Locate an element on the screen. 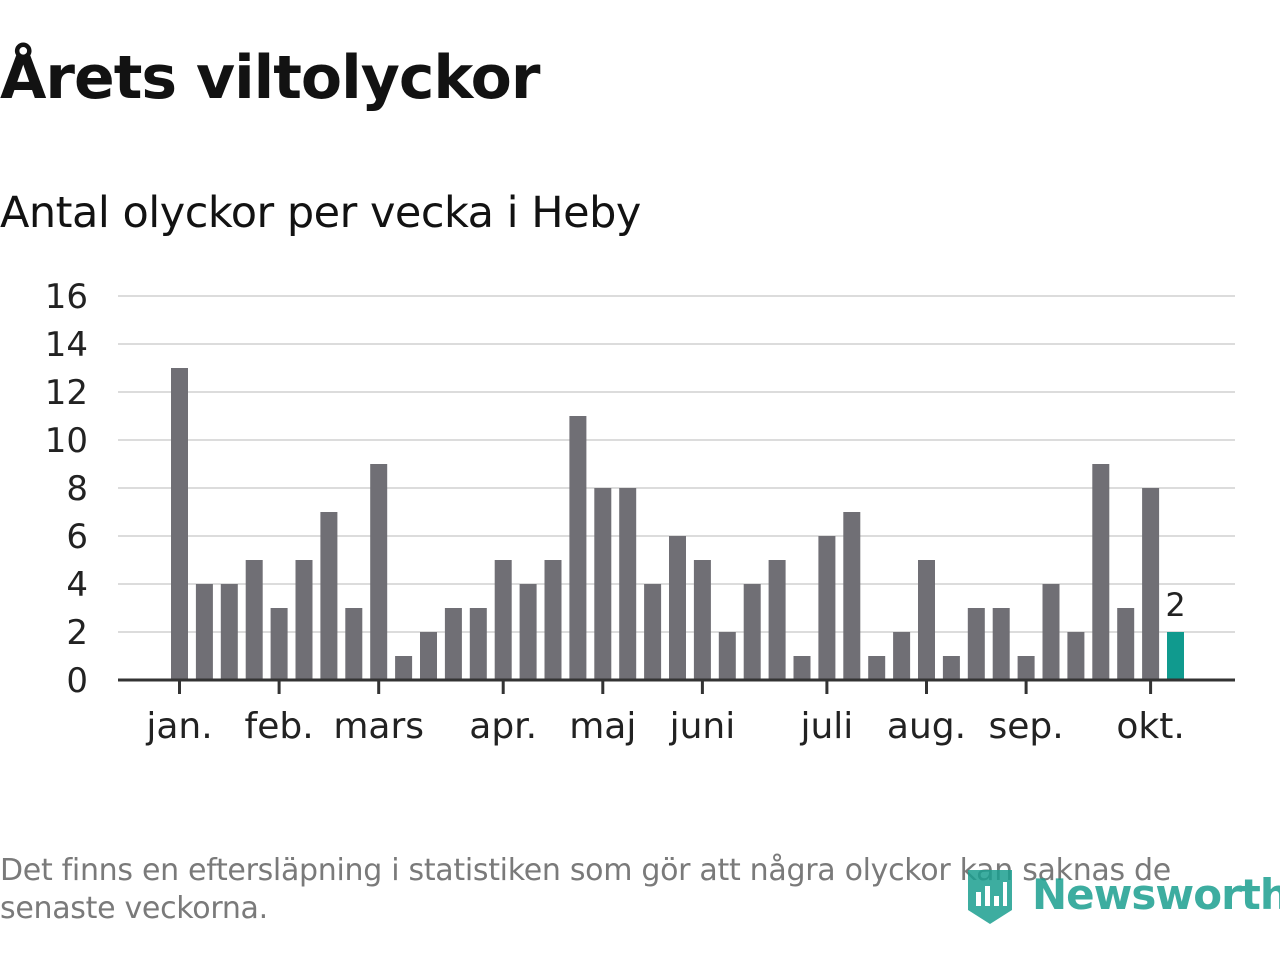 The height and width of the screenshot is (960, 1280). x-tick-label: juni is located at coordinates (702, 726).